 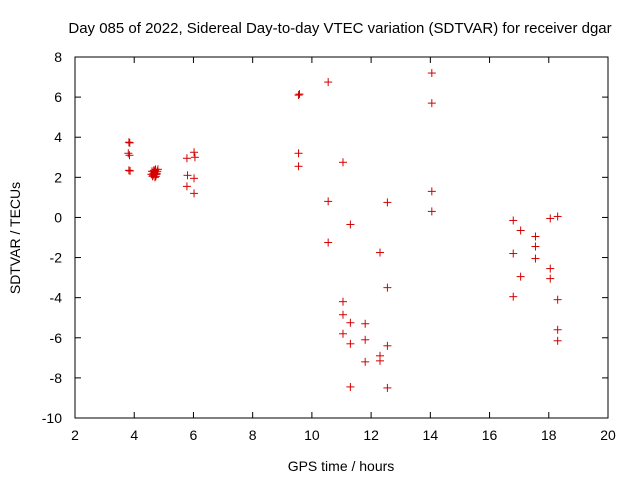 What do you see at coordinates (56, 378) in the screenshot?
I see `y-tick-label: -8` at bounding box center [56, 378].